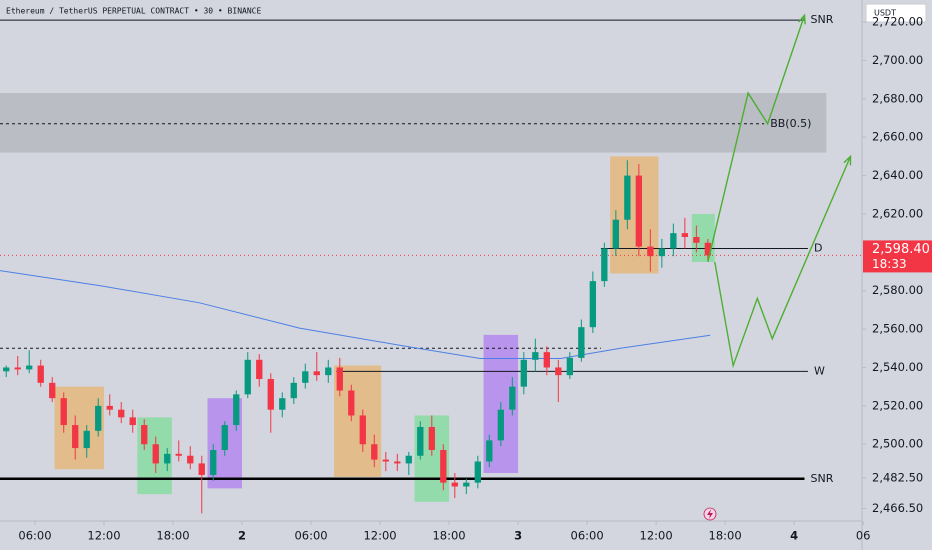 The height and width of the screenshot is (550, 932). What do you see at coordinates (242, 536) in the screenshot?
I see `x-tick-label: 2` at bounding box center [242, 536].